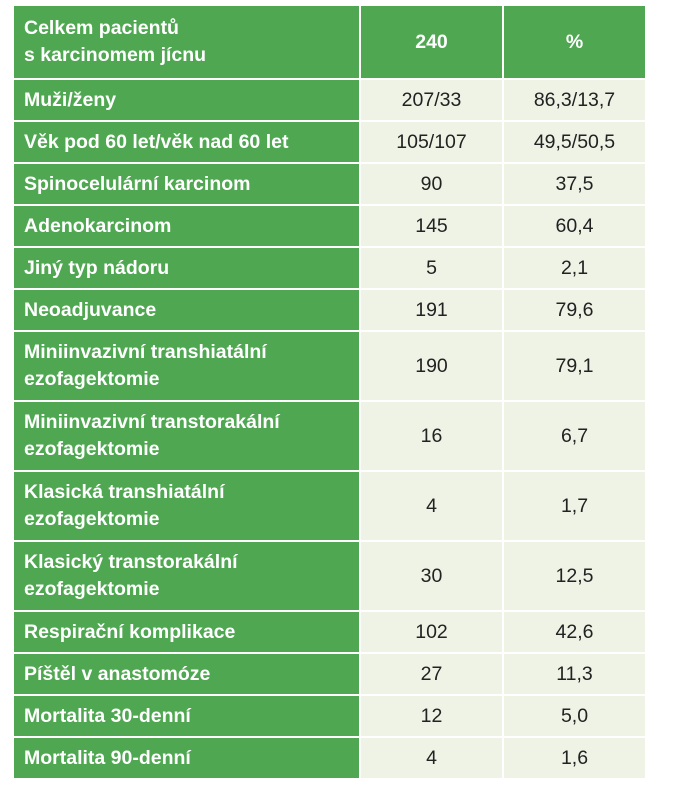  What do you see at coordinates (574, 42) in the screenshot?
I see `header-percent-cell: %` at bounding box center [574, 42].